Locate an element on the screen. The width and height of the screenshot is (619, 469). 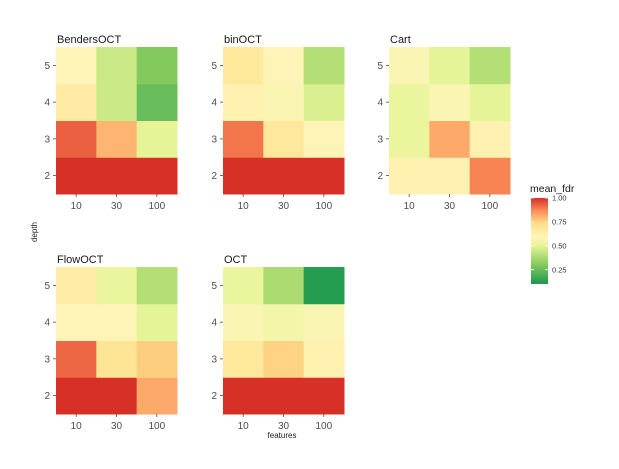
legend-tick-label: 0.25 is located at coordinates (559, 269).